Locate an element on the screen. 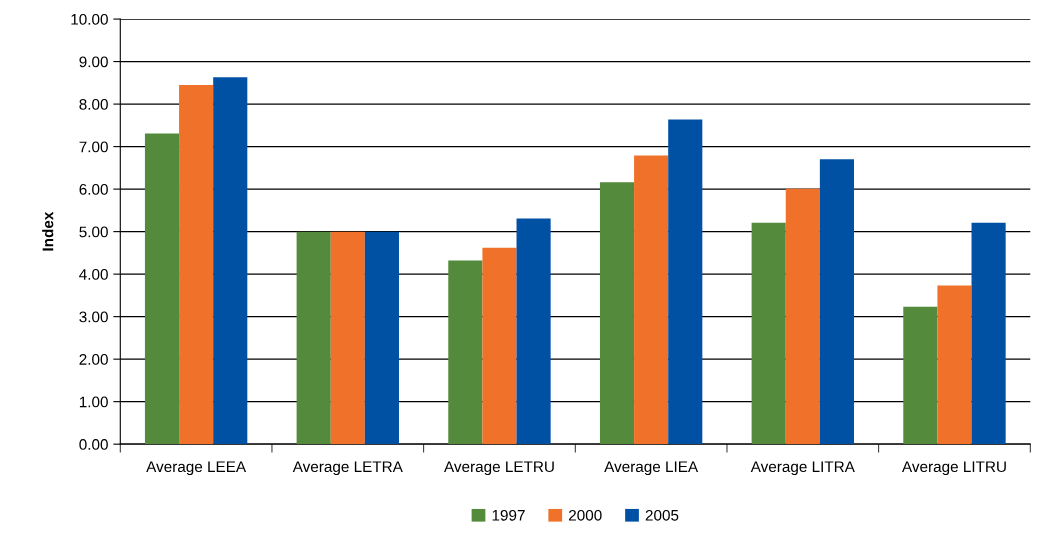 The image size is (1046, 545). y-tick-label: 4.00 is located at coordinates (93, 274).